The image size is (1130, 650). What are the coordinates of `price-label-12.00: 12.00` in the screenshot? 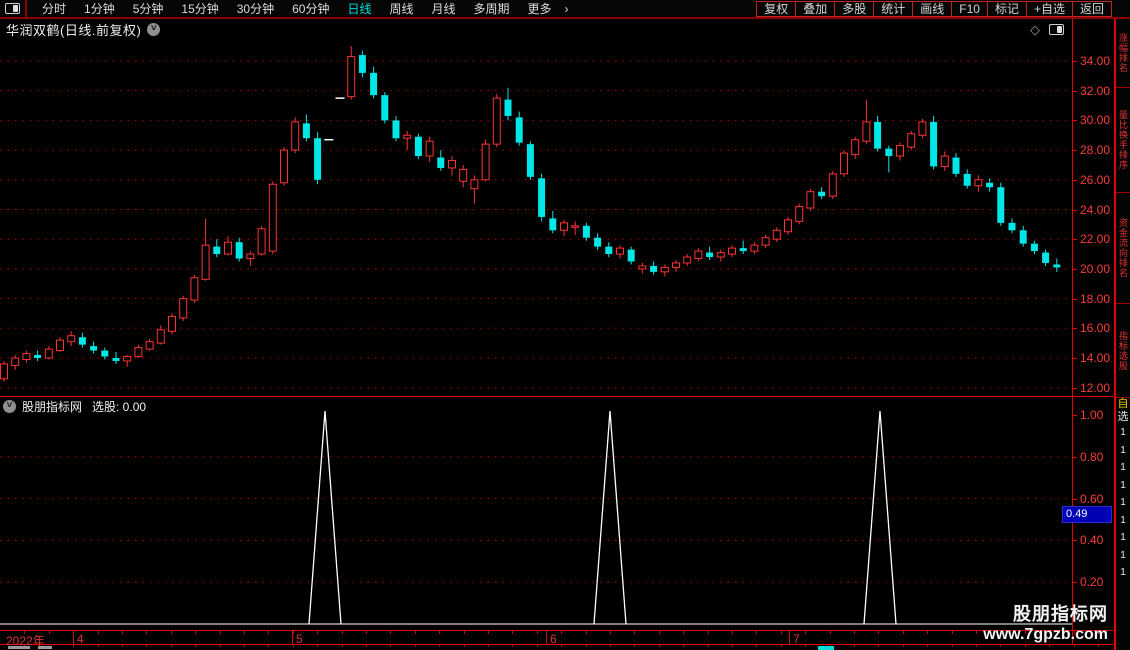 It's located at (1095, 387).